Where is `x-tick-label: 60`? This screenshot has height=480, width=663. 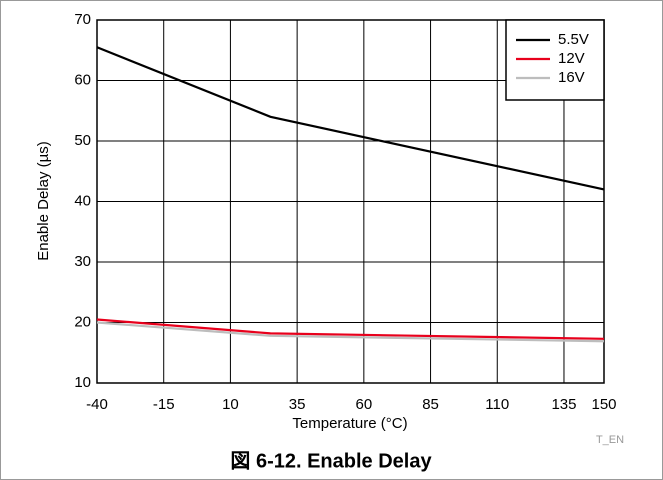 x-tick-label: 60 is located at coordinates (363, 404).